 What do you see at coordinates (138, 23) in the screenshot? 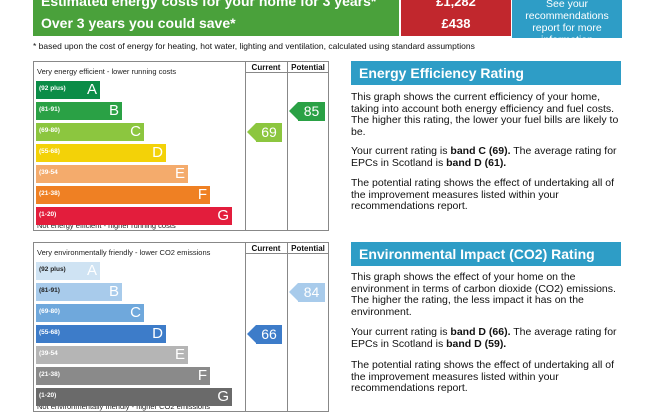
I see `savings-label: Over 3 years you could save*` at bounding box center [138, 23].